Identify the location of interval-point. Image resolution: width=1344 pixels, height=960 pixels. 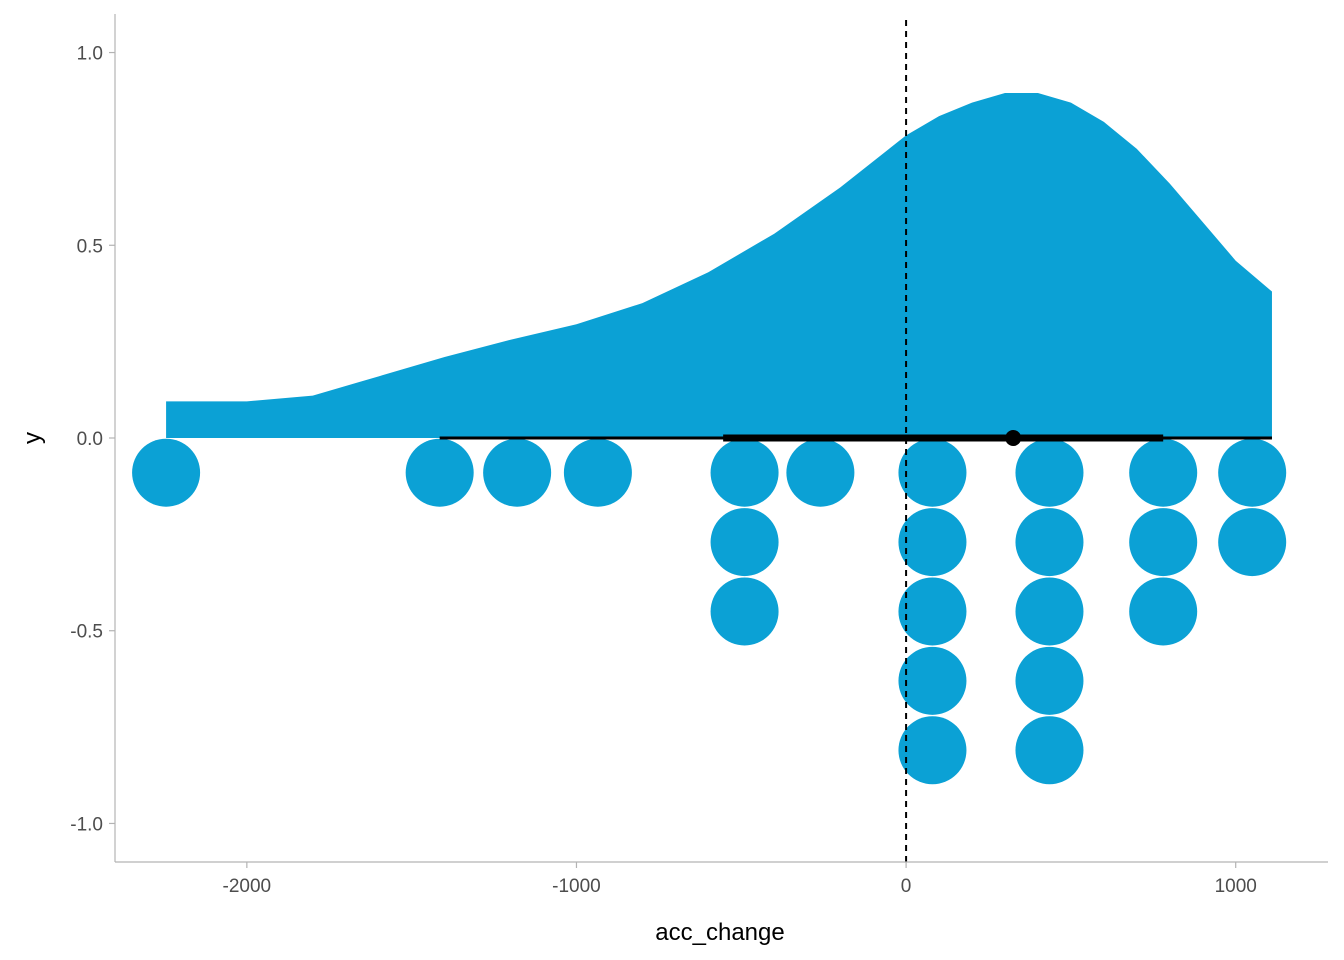
(1013, 438).